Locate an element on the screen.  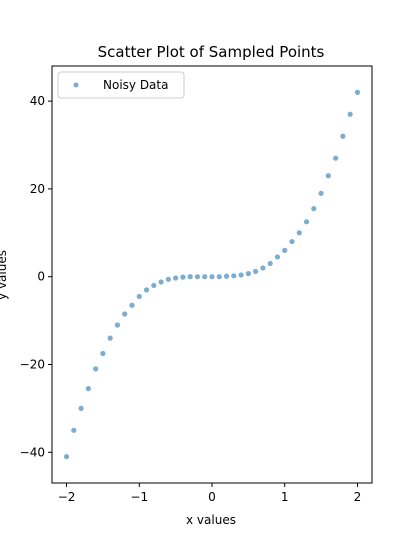
chart-title: Scatter Plot of Sampled Points is located at coordinates (211, 52).